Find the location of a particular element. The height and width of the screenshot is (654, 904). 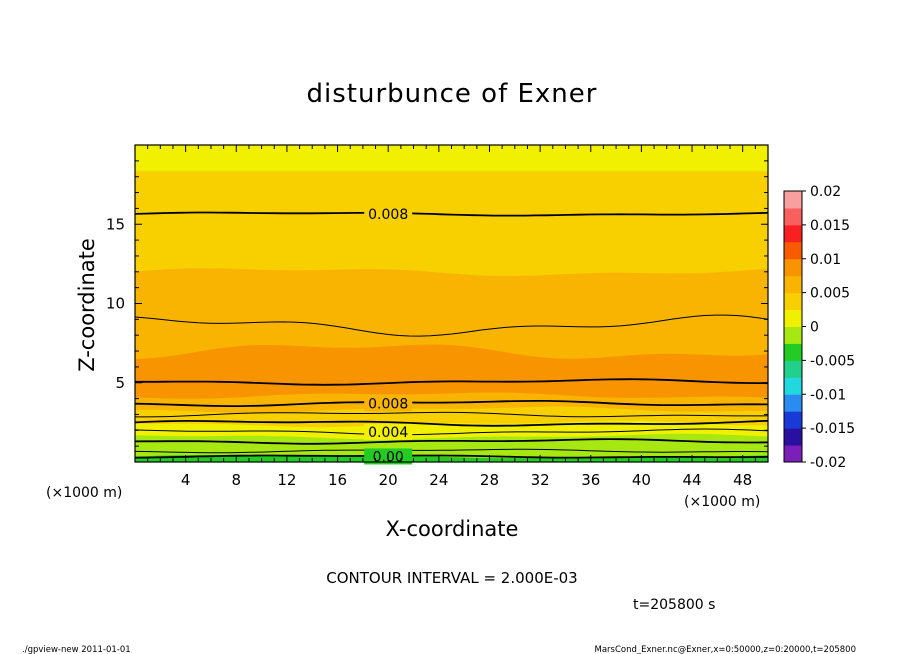

x-tick-label: 48 is located at coordinates (742, 480).